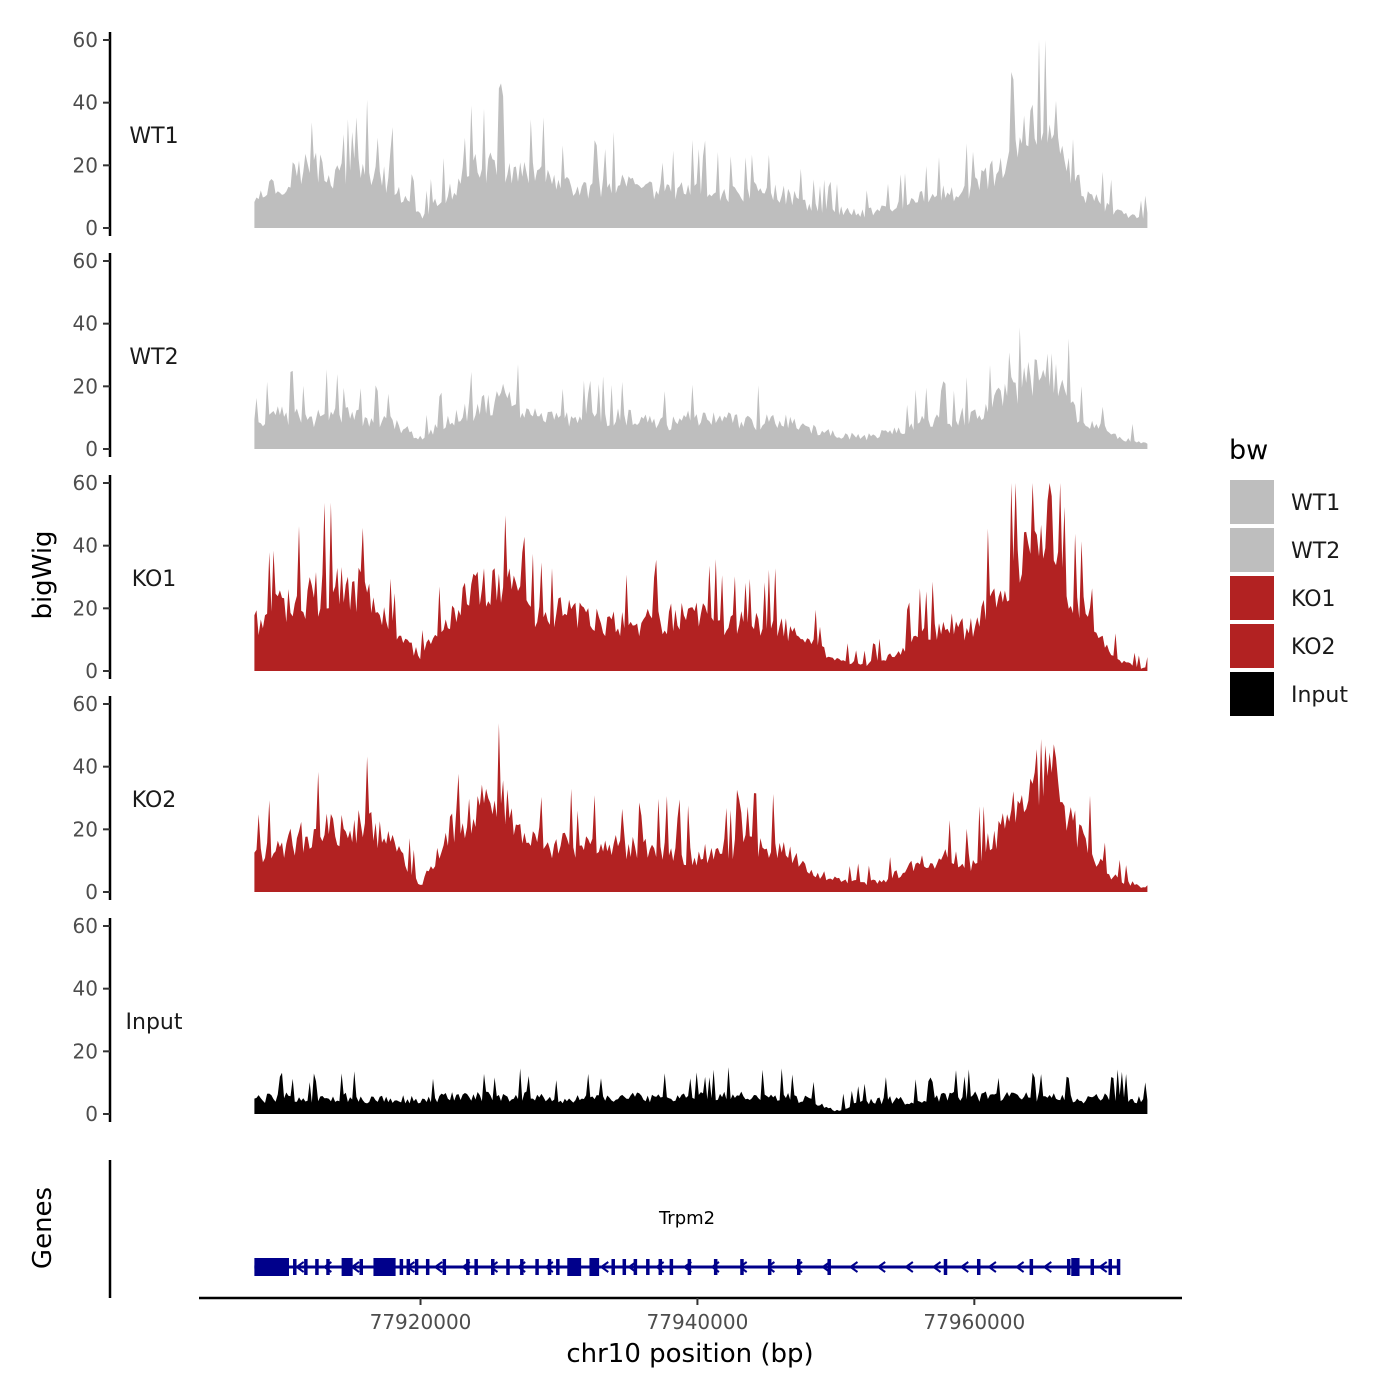 This screenshot has height=1400, width=1400. What do you see at coordinates (690, 1315) in the screenshot?
I see `x-axis: 77920000 77940000 77960000` at bounding box center [690, 1315].